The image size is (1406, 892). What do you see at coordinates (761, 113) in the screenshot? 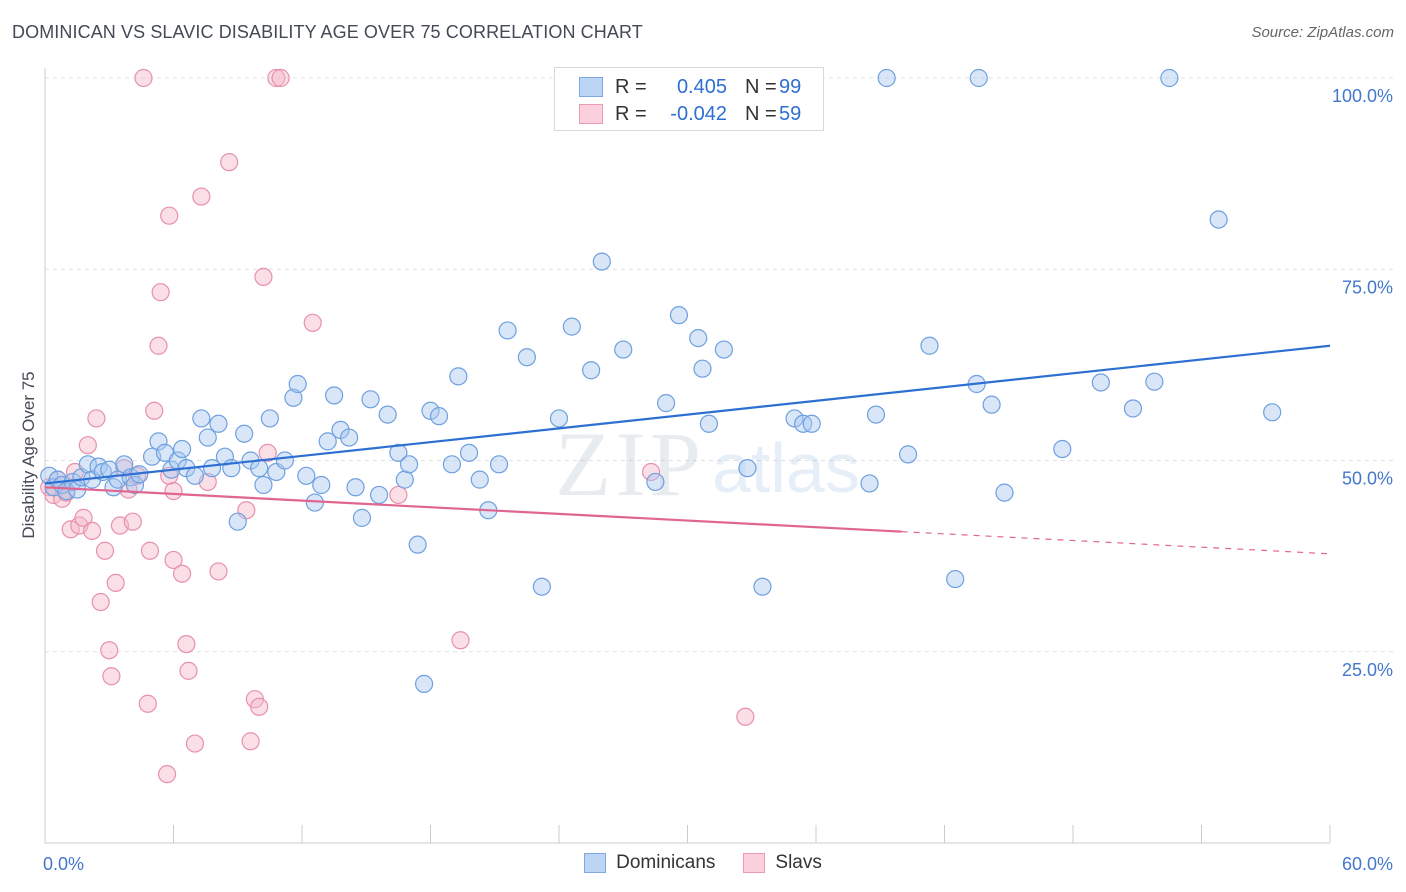
I see `n-label: N =` at bounding box center [761, 113].